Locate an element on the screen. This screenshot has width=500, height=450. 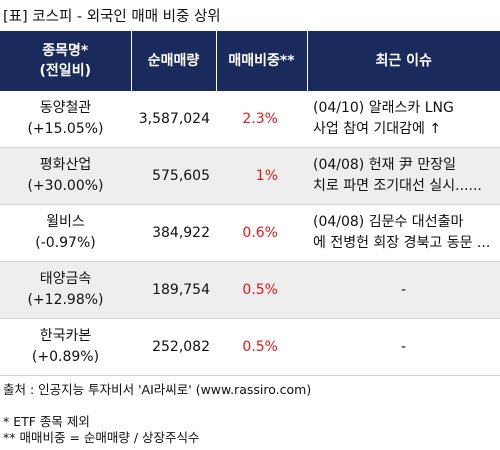
stock-change: (+0.89%) is located at coordinates (65, 357).